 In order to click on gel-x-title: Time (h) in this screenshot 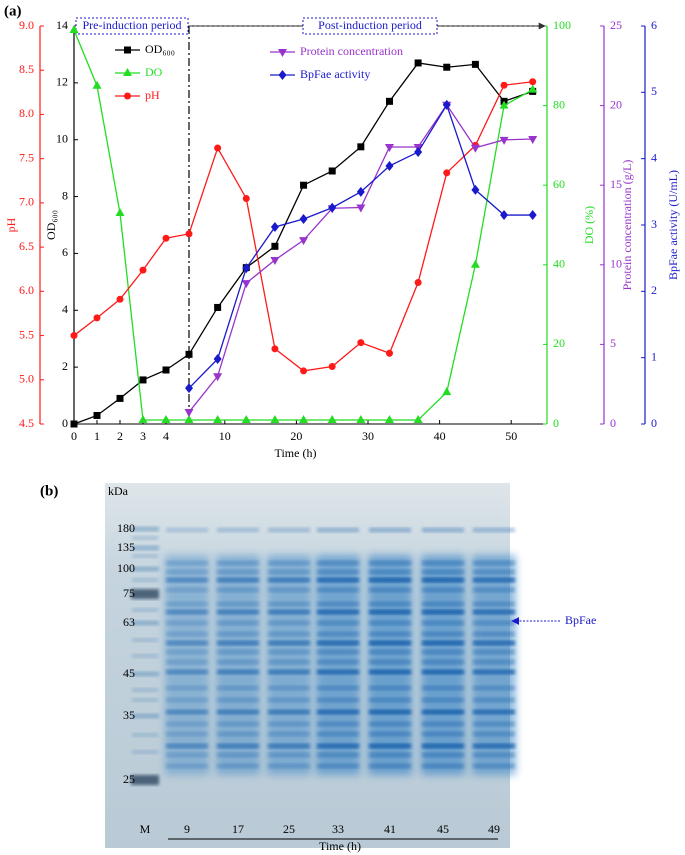, I will do `click(340, 846)`.